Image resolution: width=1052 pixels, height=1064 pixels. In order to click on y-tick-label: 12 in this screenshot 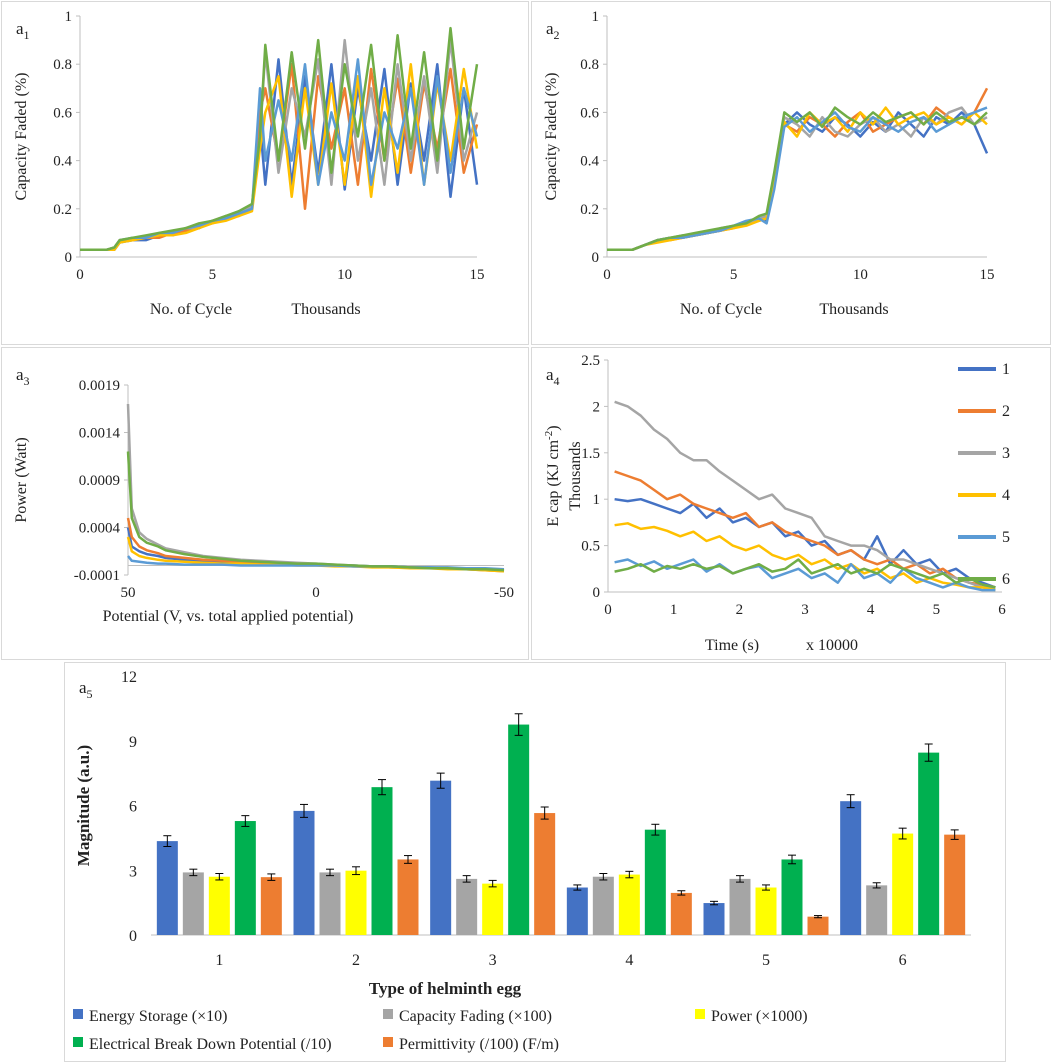, I will do `click(129, 677)`.